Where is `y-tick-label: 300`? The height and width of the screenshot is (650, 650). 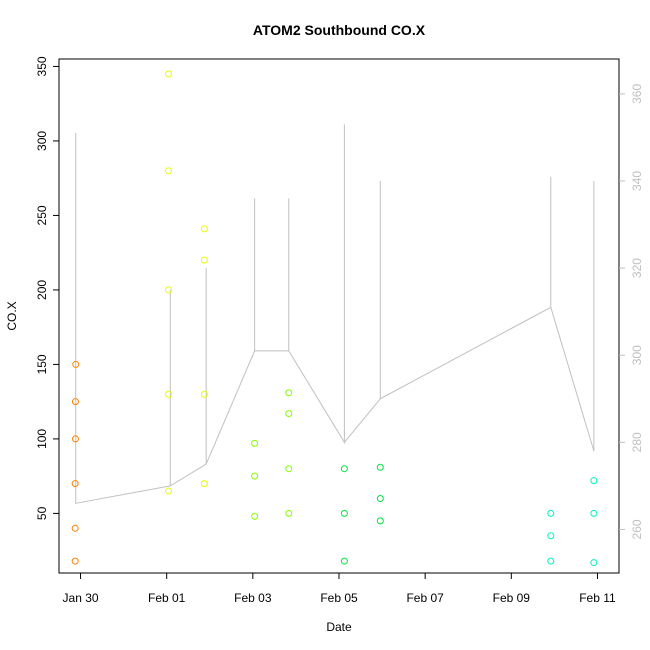
y-tick-label: 300 is located at coordinates (42, 141).